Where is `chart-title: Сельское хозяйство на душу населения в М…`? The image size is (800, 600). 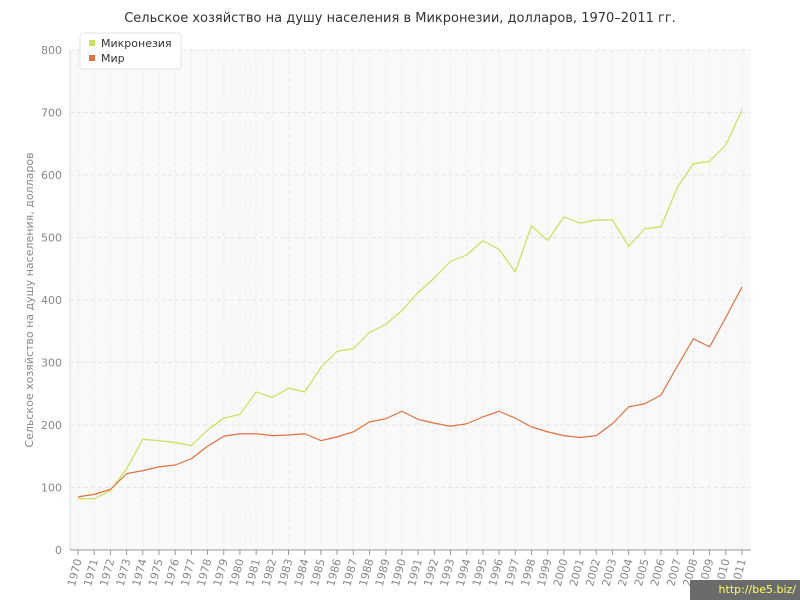 chart-title: Сельское хозяйство на душу населения в М… is located at coordinates (400, 18).